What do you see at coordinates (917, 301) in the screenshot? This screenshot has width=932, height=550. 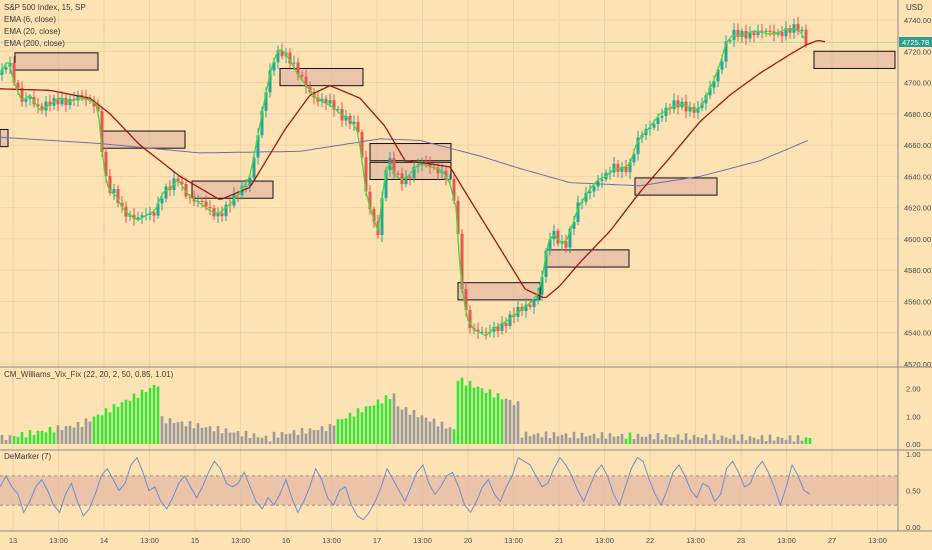 I see `price-tick-label: 4560.00` at bounding box center [917, 301].